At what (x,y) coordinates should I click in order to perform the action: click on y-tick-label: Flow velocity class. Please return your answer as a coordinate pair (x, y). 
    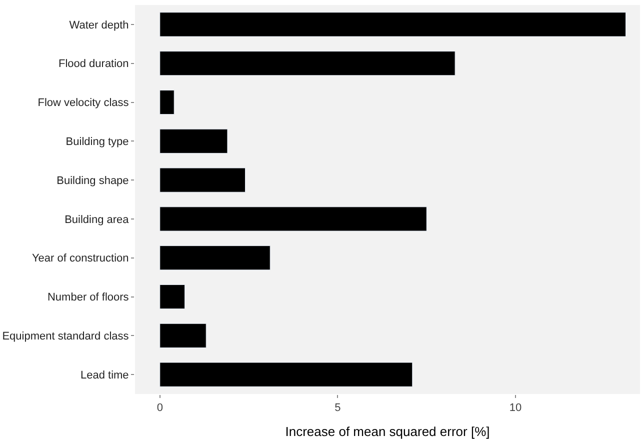
    Looking at the image, I should click on (84, 103).